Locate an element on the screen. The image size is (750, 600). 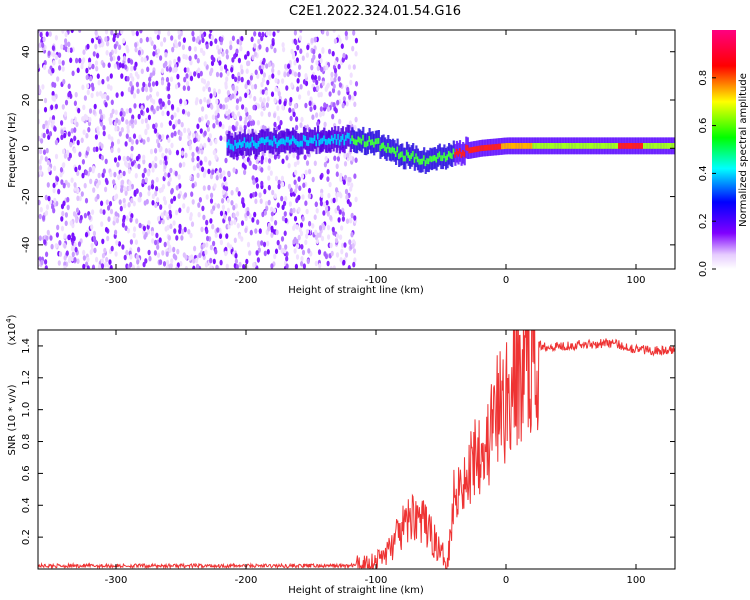
y-tick-label: -20 is located at coordinates (26, 196).